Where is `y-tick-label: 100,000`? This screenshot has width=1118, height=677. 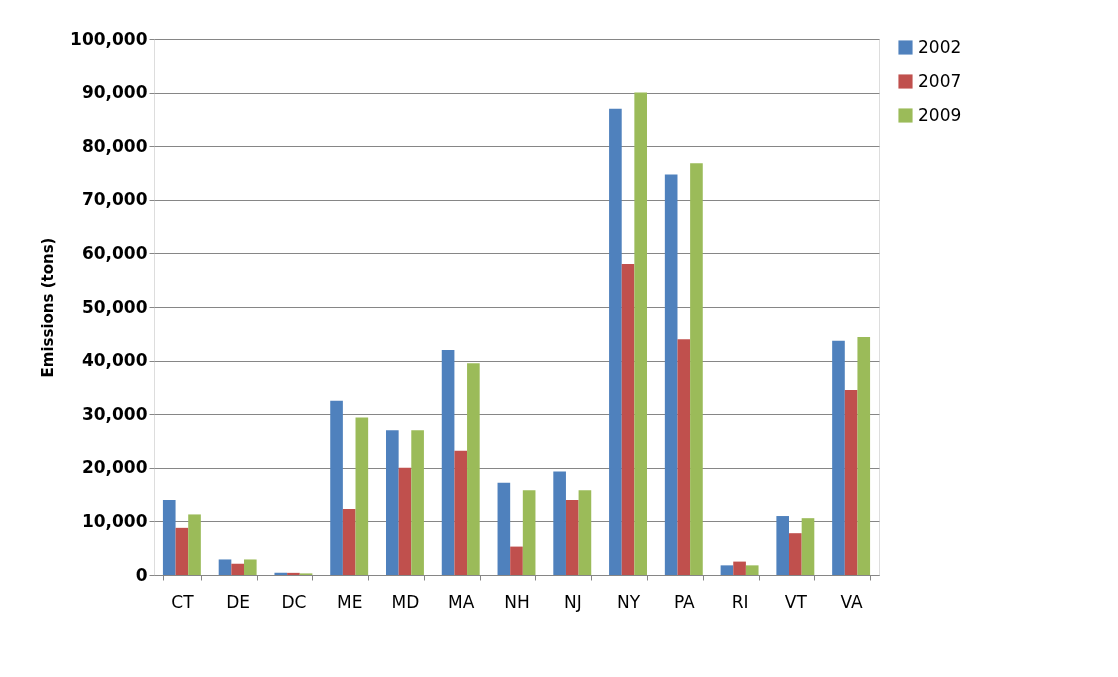
y-tick-label: 100,000 is located at coordinates (109, 38).